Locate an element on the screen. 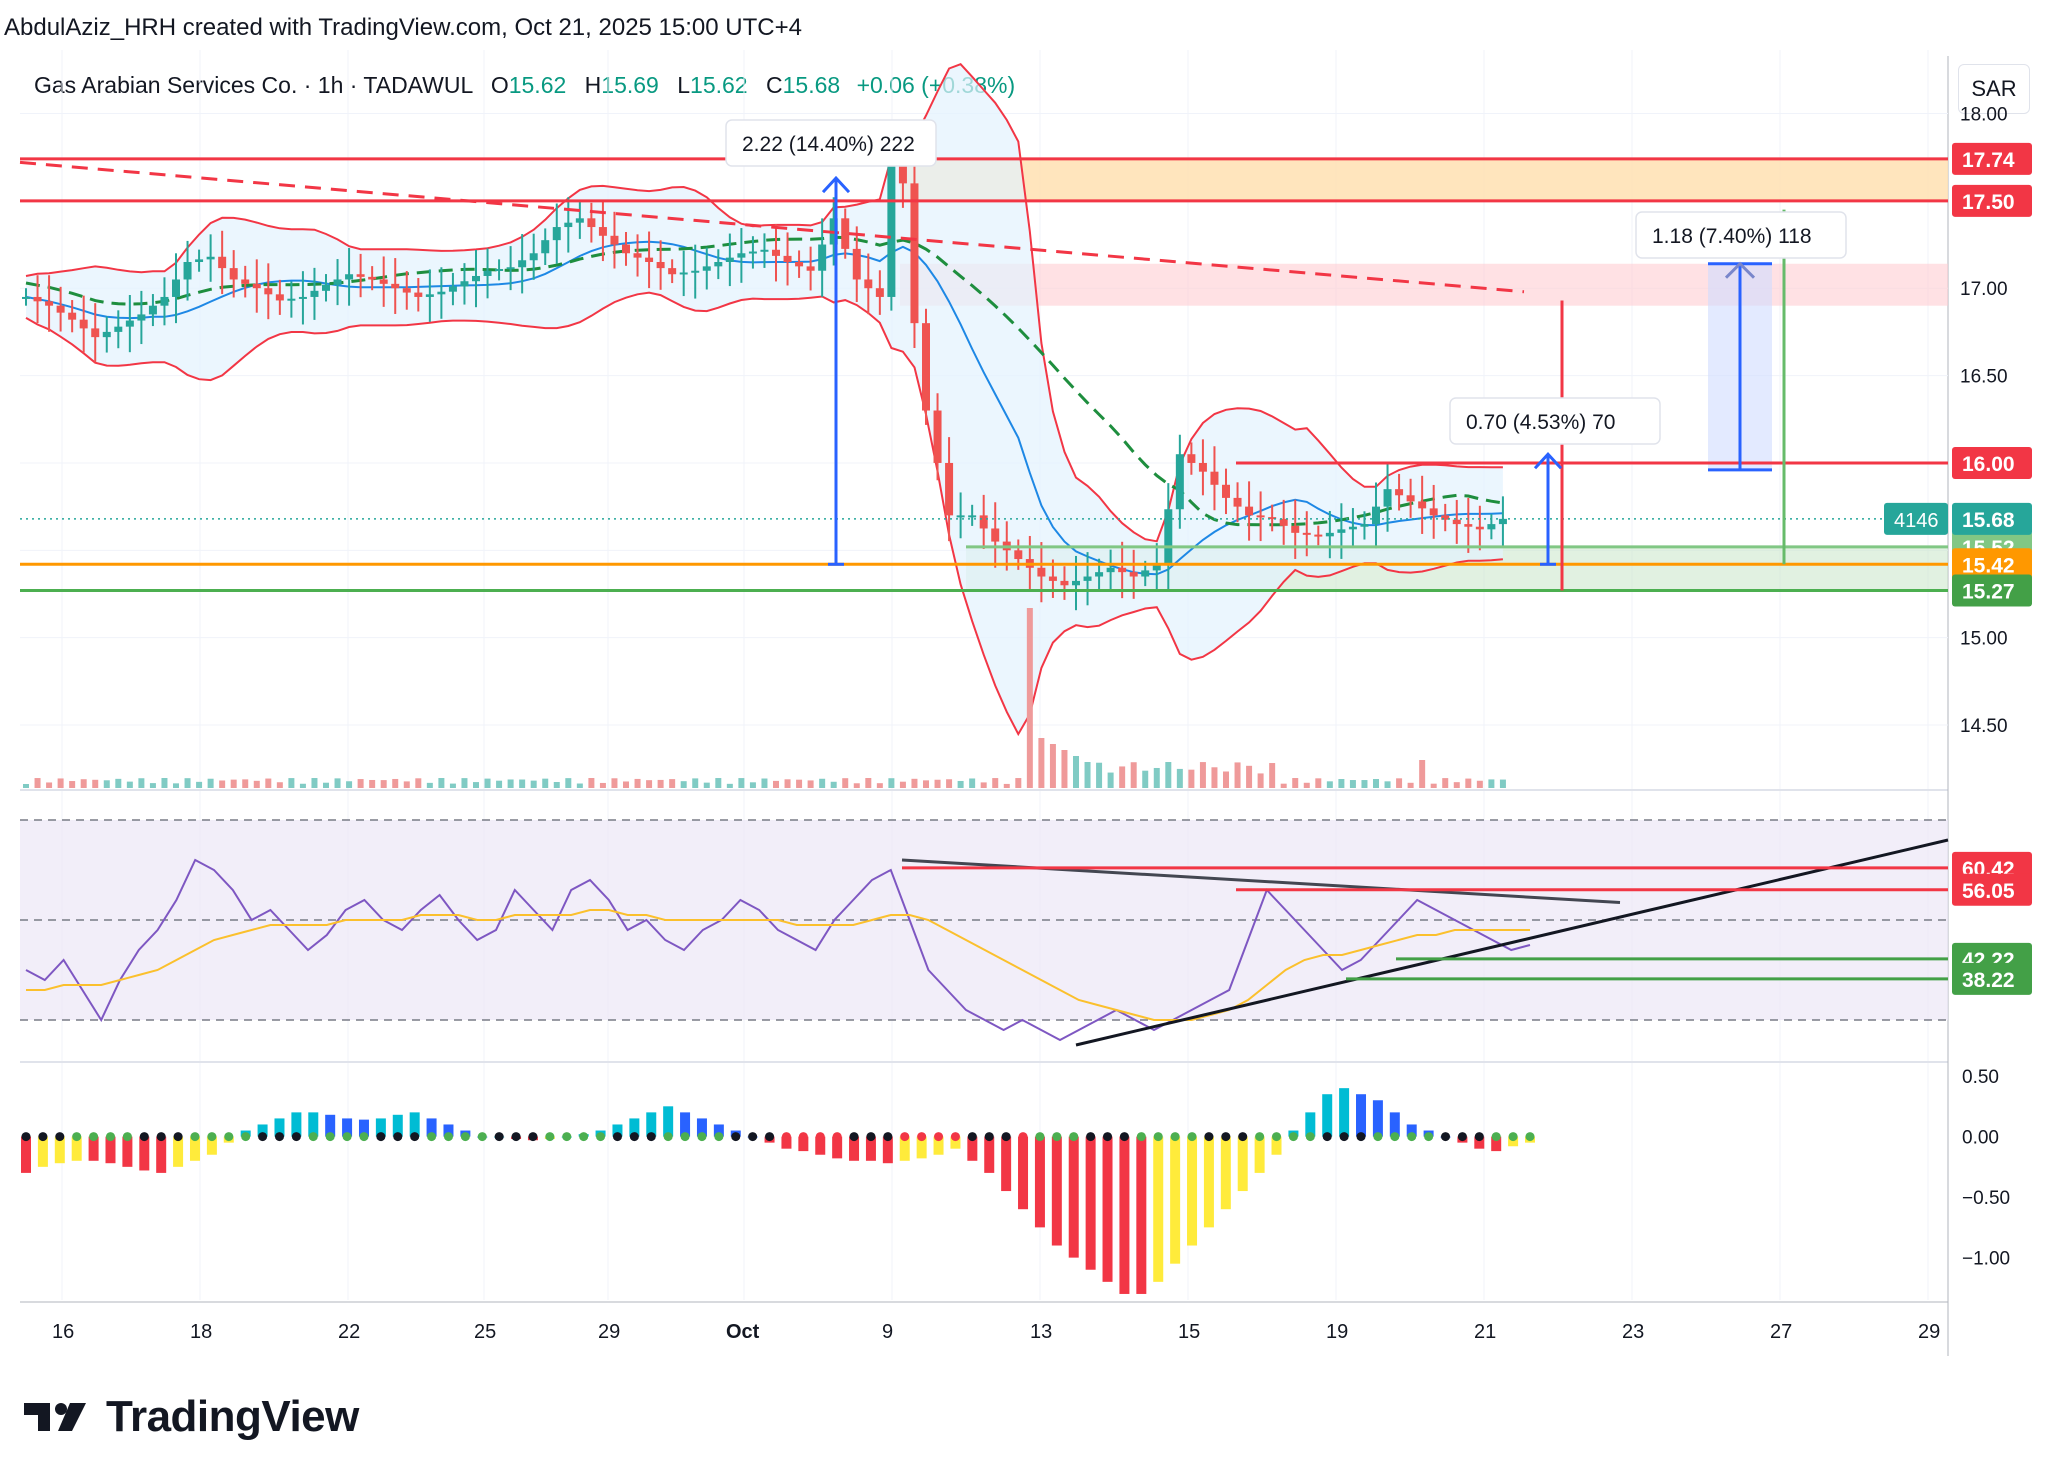  rsi-band is located at coordinates (984, 920).